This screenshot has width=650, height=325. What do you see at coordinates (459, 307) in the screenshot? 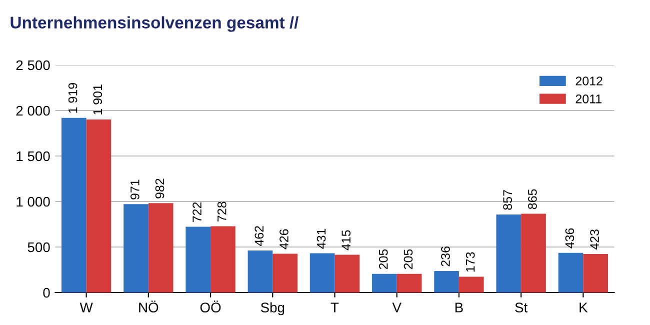
I see `x-tick-label: B` at bounding box center [459, 307].